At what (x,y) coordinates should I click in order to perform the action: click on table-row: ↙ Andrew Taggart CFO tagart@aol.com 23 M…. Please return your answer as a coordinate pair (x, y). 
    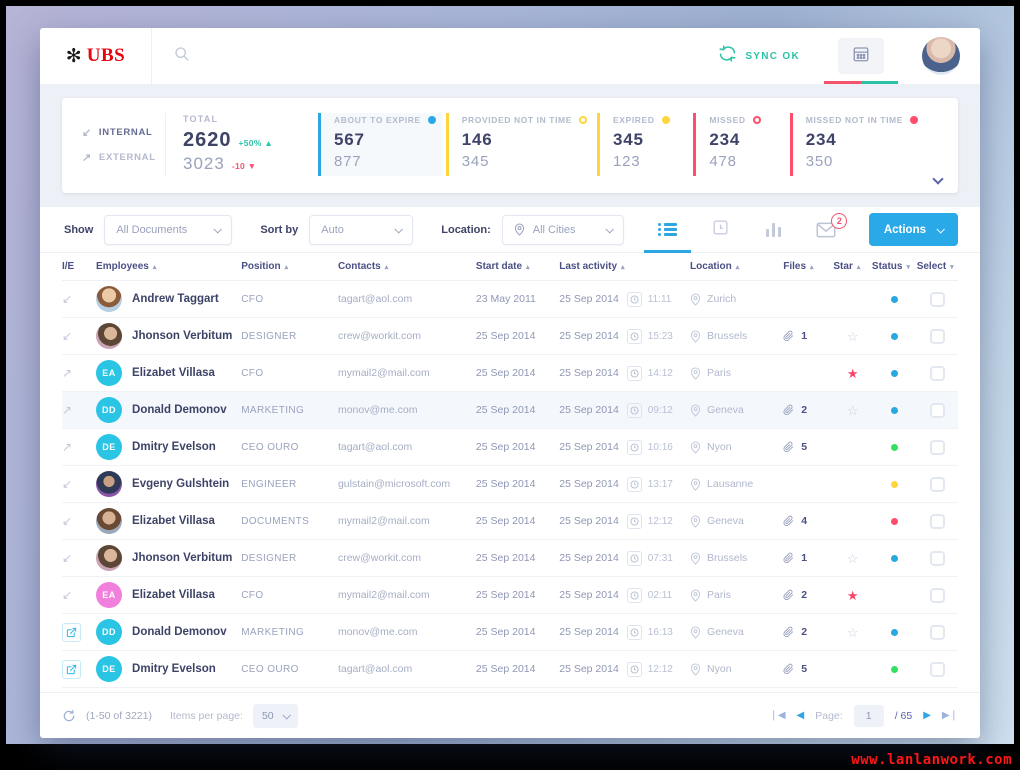
    Looking at the image, I should click on (510, 299).